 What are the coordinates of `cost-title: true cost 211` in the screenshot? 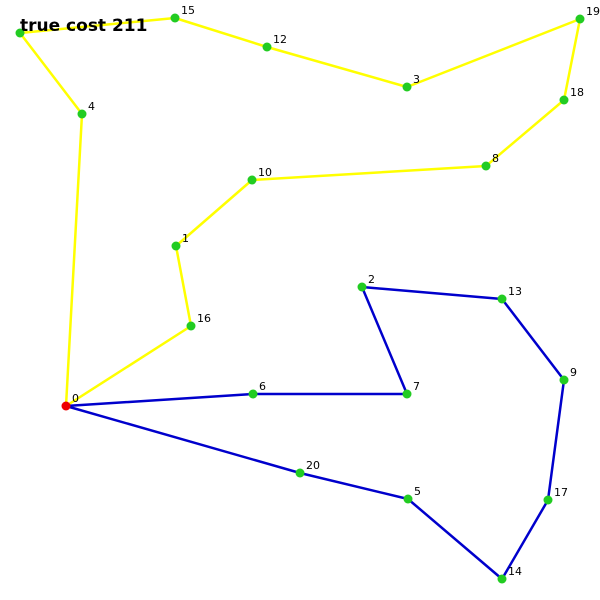 It's located at (83, 26).